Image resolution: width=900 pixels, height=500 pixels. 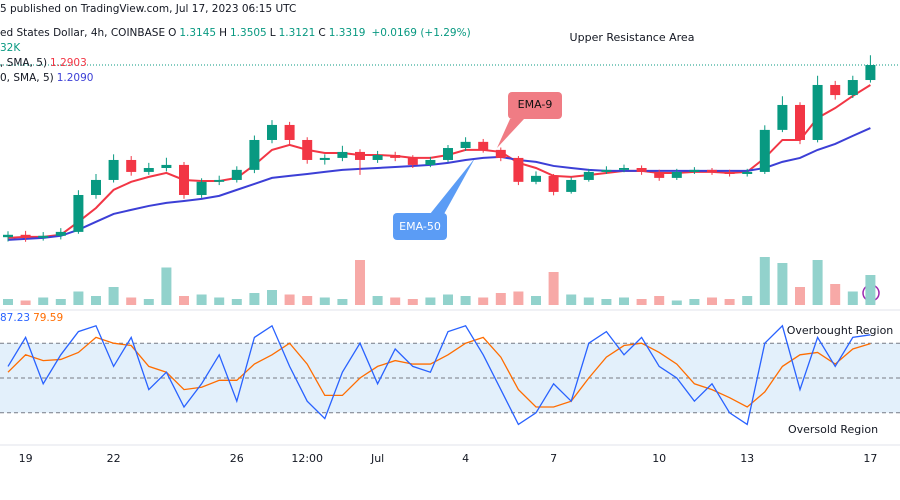 I want to click on stoch-legend: 87.23 79.59, so click(x=33, y=318).